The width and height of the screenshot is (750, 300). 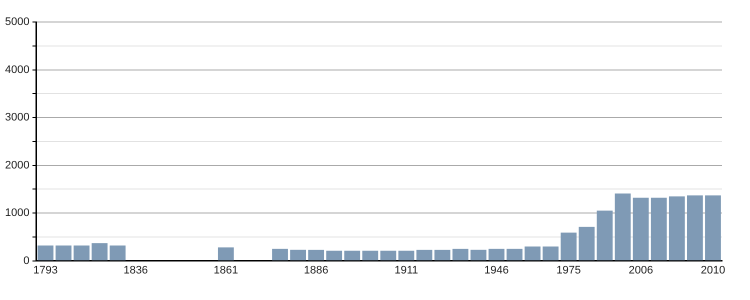 I want to click on x-tick-label: 1793, so click(x=45, y=270).